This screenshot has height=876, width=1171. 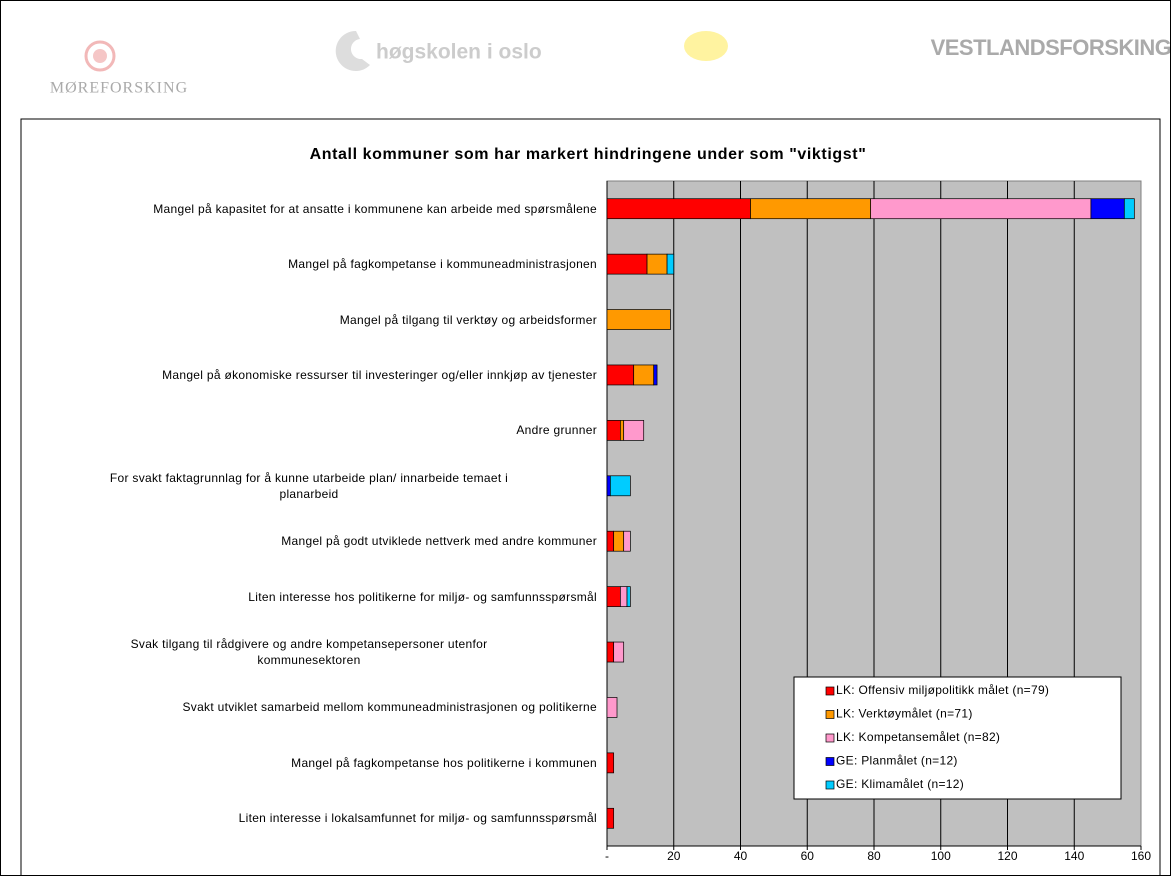 What do you see at coordinates (874, 856) in the screenshot?
I see `x-tick-label: 80` at bounding box center [874, 856].